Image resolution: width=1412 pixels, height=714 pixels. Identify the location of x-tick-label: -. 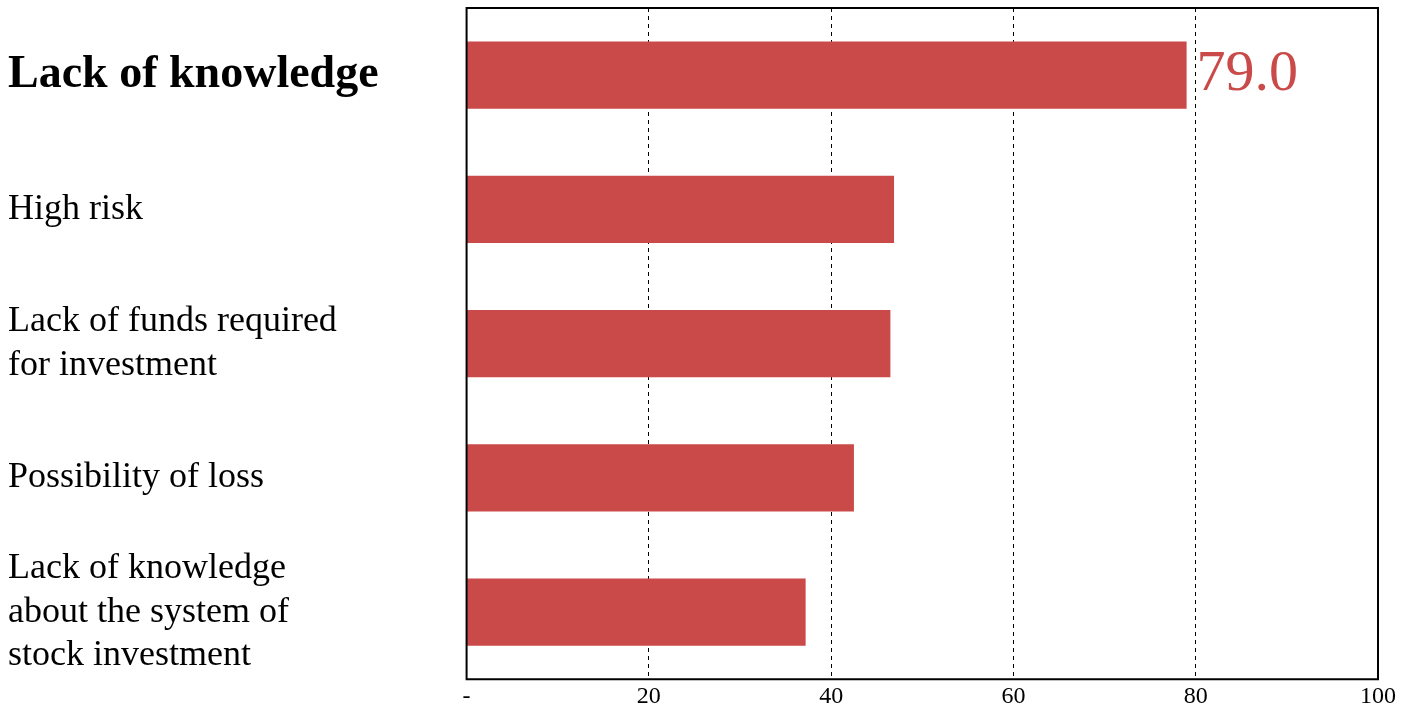
(466, 694).